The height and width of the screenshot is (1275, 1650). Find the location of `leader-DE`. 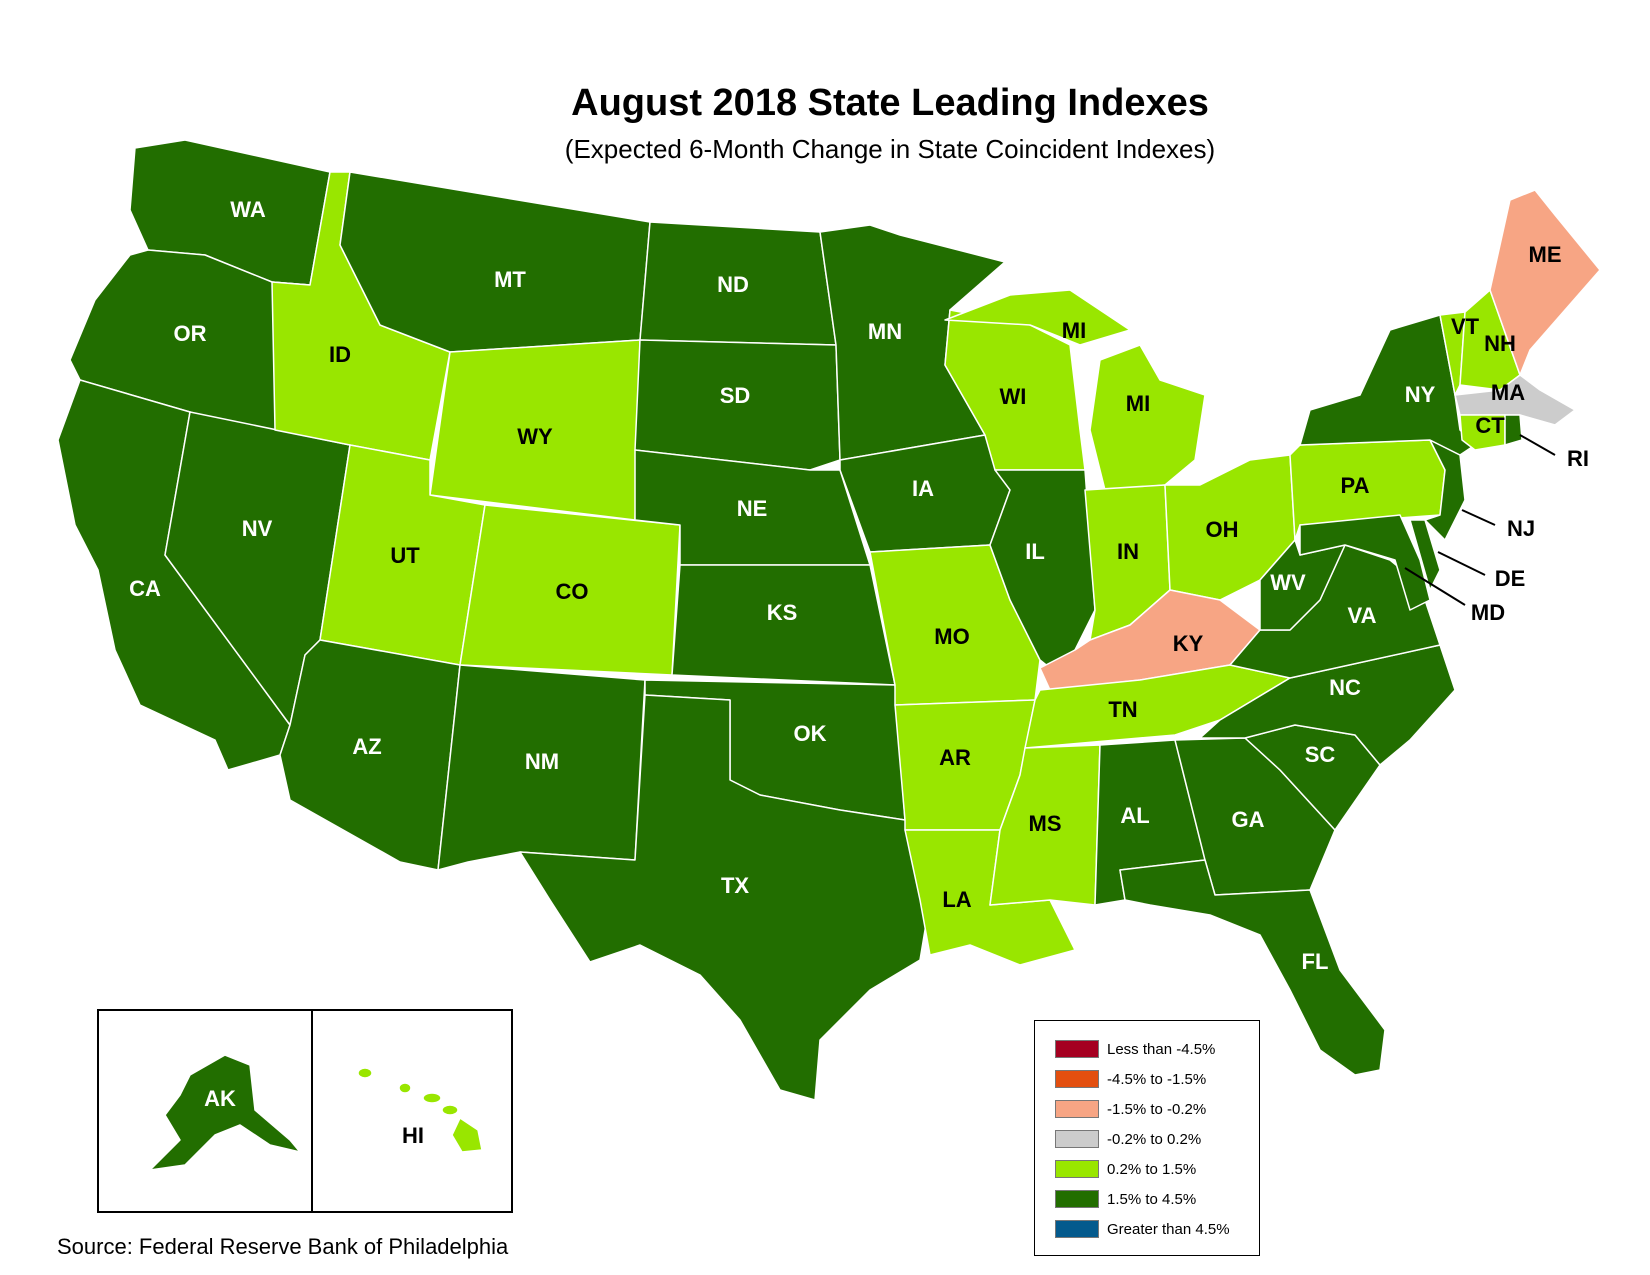

leader-DE is located at coordinates (1461, 563).